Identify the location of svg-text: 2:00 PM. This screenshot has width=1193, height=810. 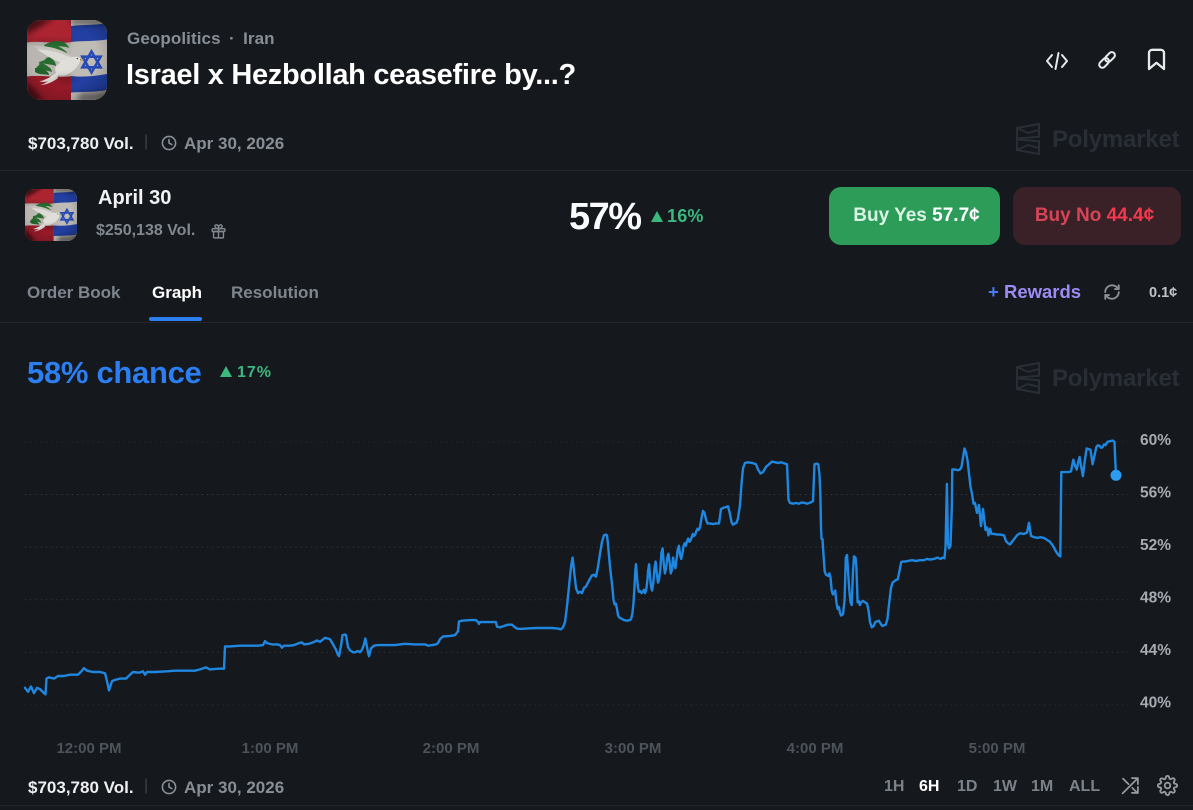
(451, 748).